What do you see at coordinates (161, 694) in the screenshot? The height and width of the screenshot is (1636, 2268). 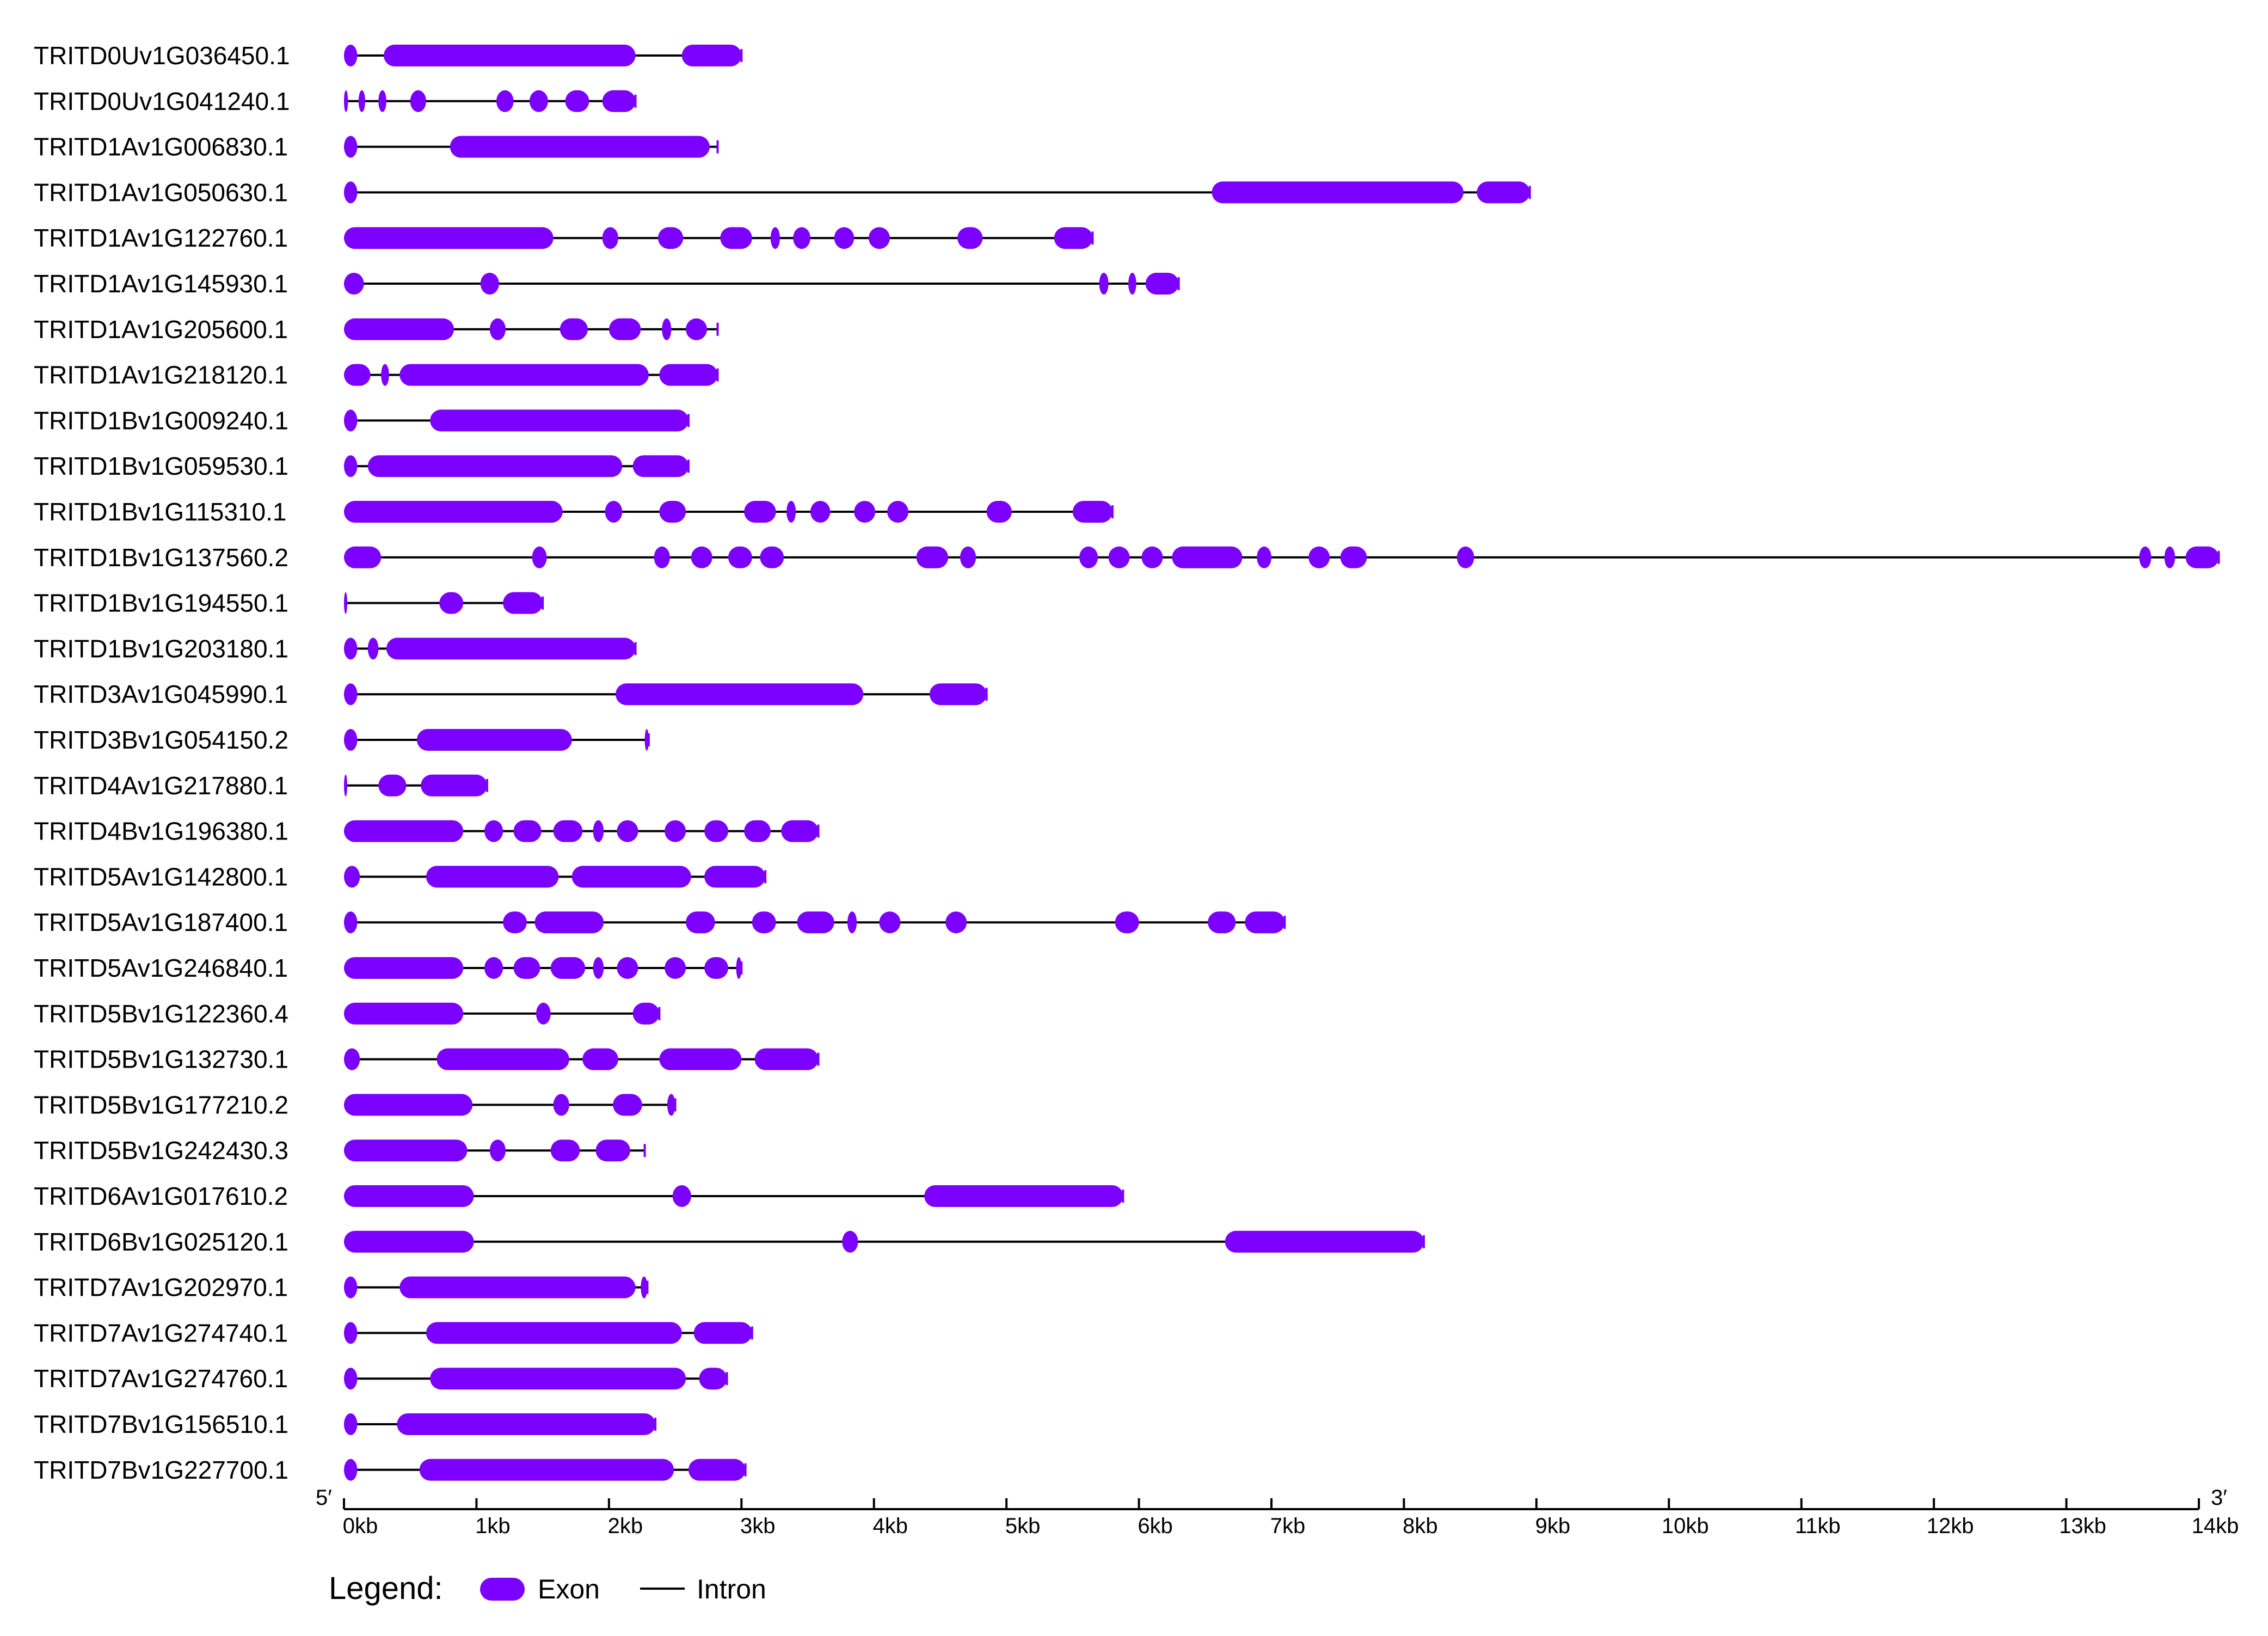 I see `gene-label: TRITD3Av1G045990.1` at bounding box center [161, 694].